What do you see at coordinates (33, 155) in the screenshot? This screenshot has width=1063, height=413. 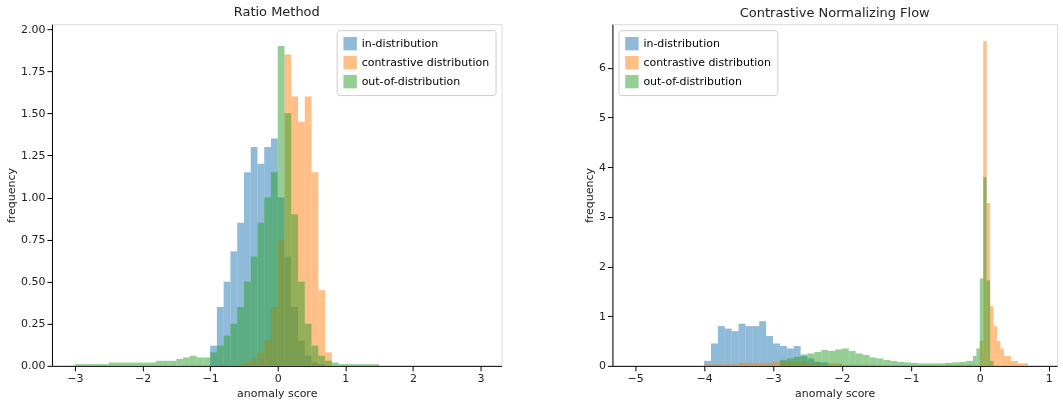 I see `y-tick-label: 1.25` at bounding box center [33, 155].